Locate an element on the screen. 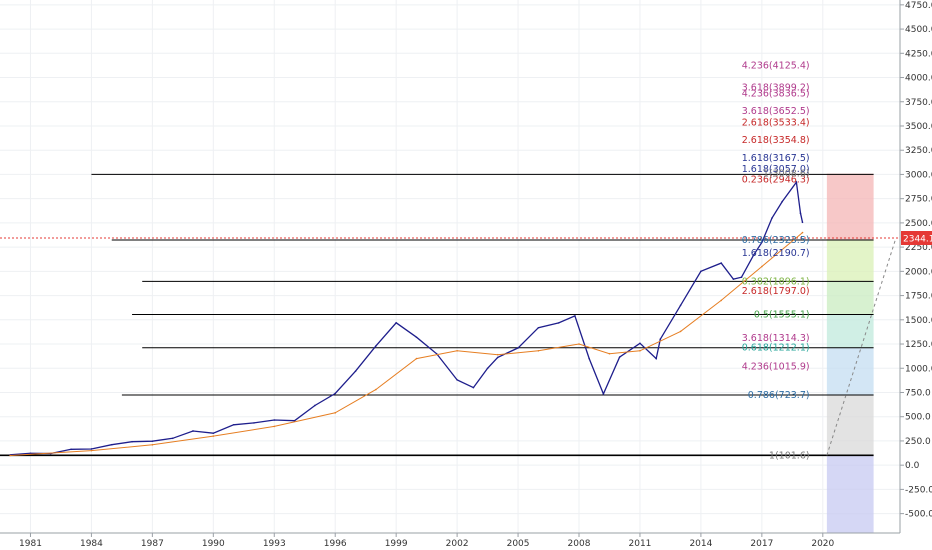  y-axis-tick-label: 4500.0 is located at coordinates (918, 30).